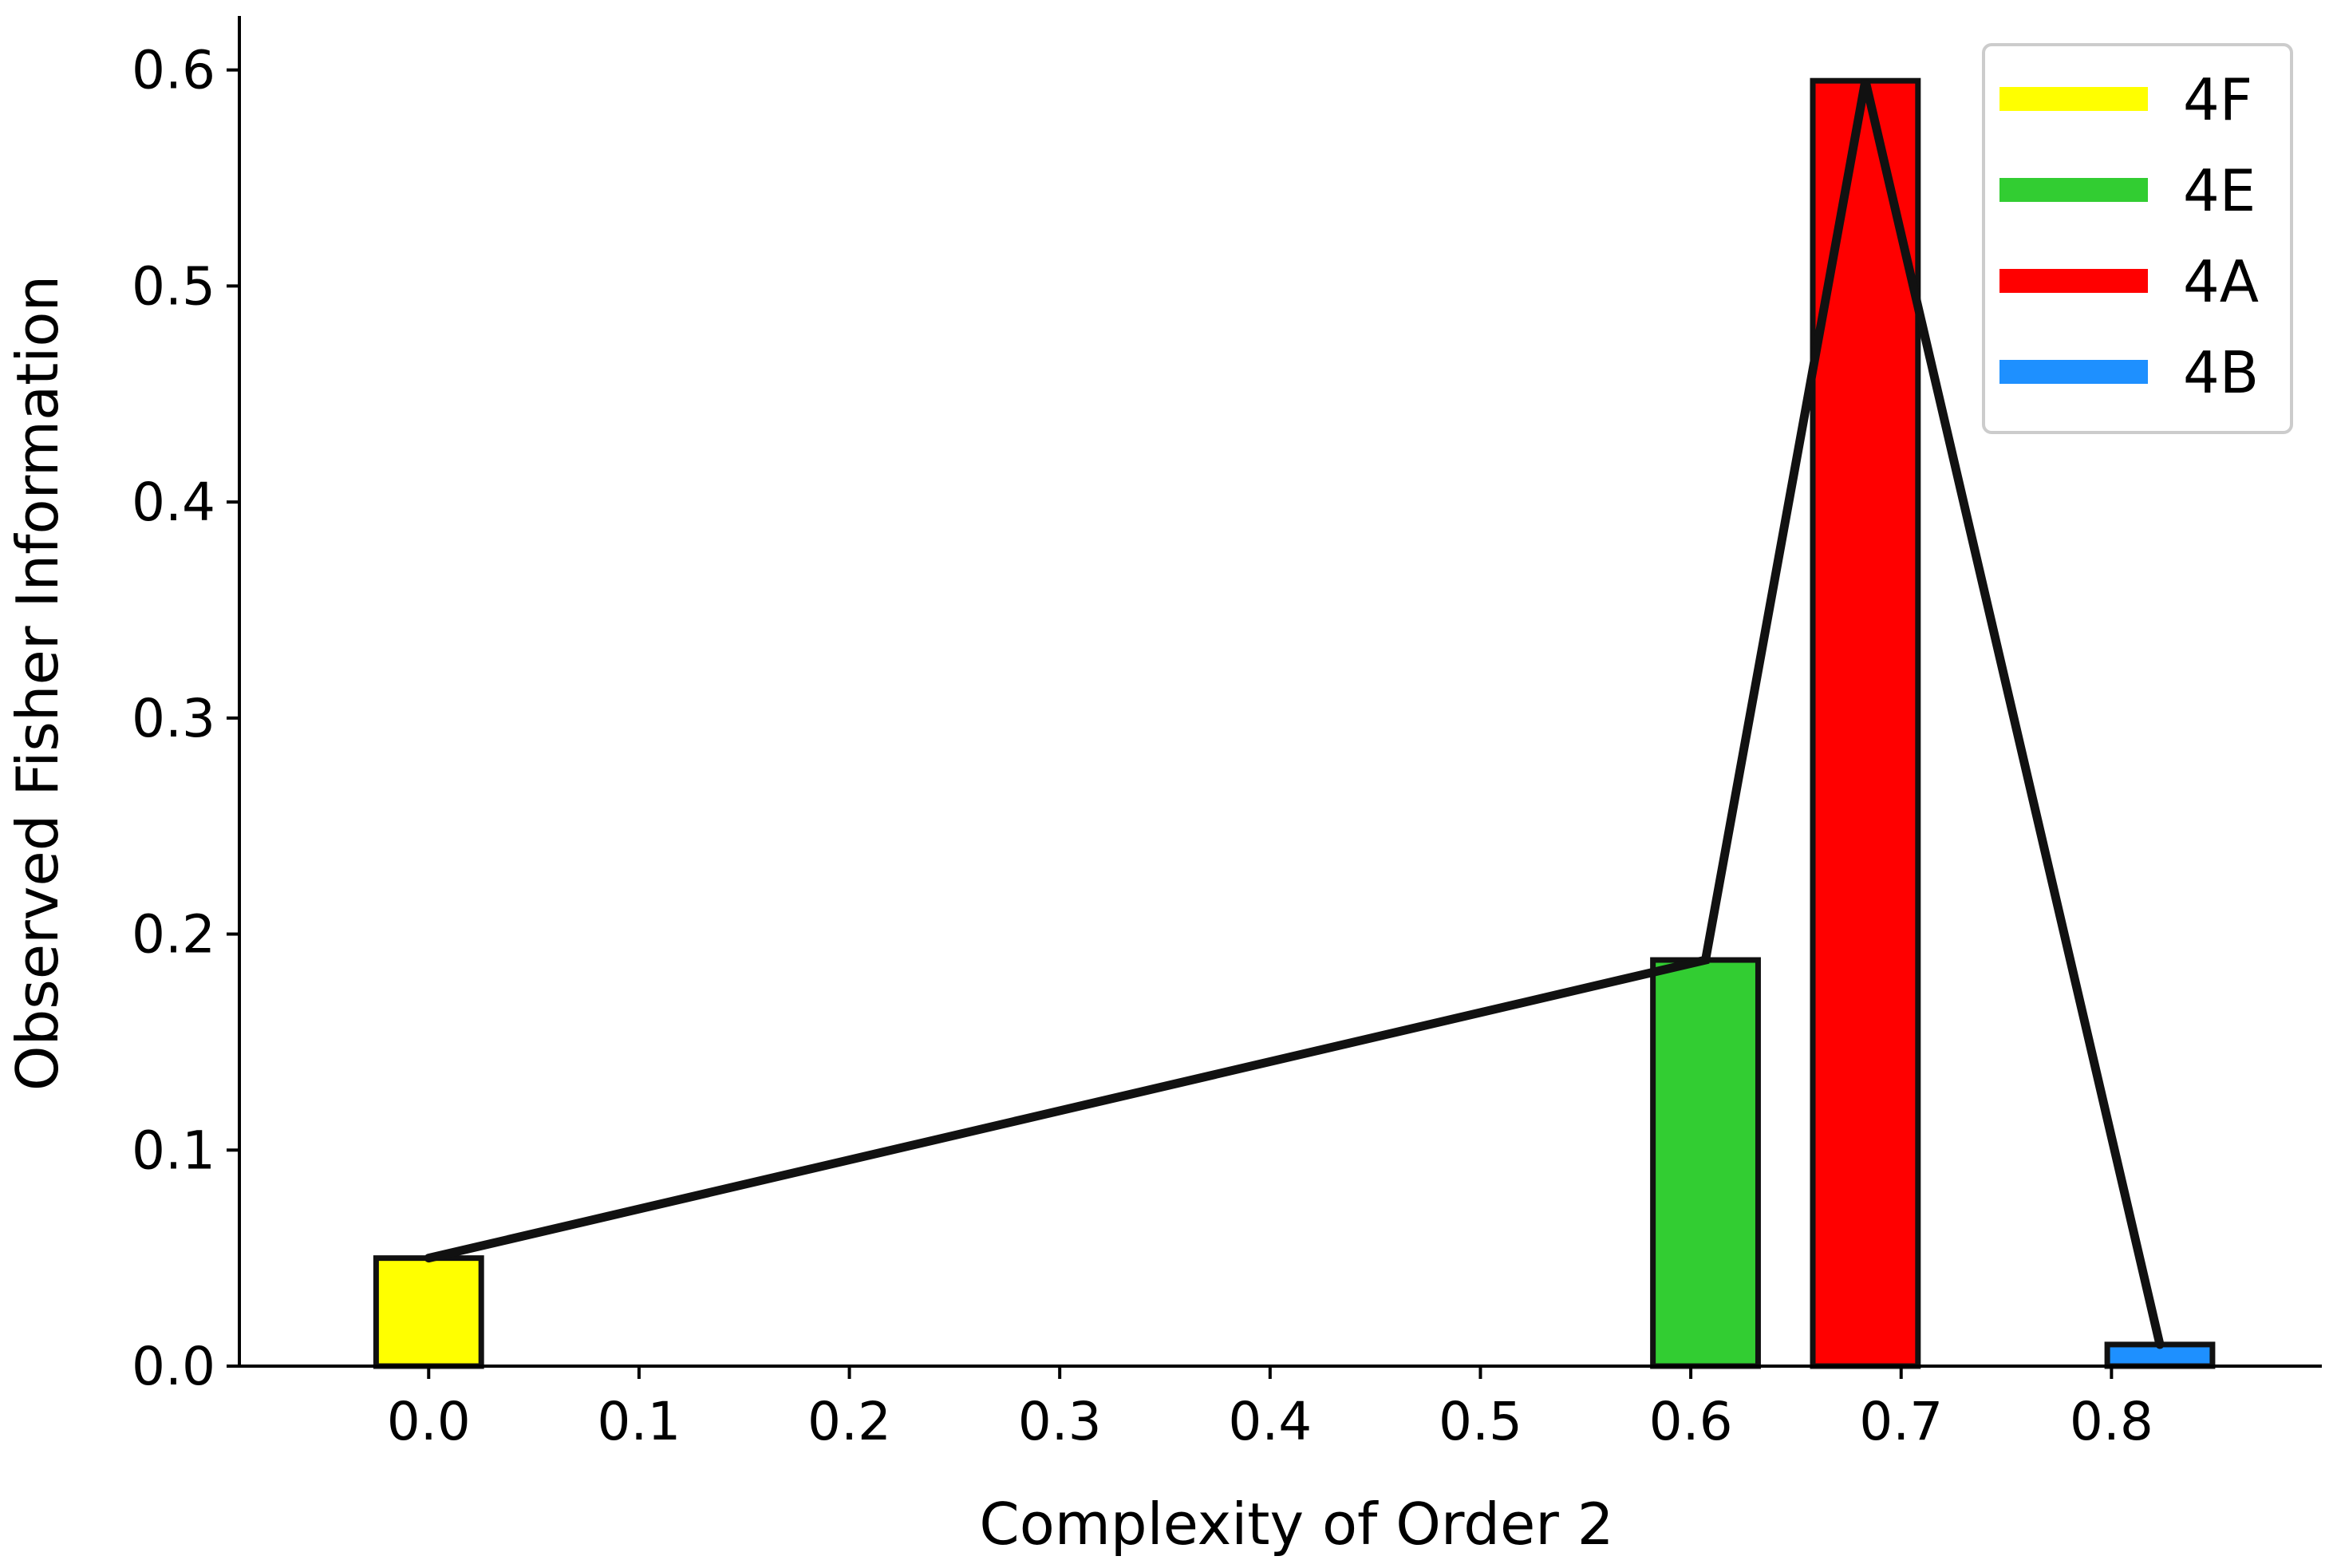 The height and width of the screenshot is (1568, 2333). I want to click on y-tick-label: 0.6, so click(173, 70).